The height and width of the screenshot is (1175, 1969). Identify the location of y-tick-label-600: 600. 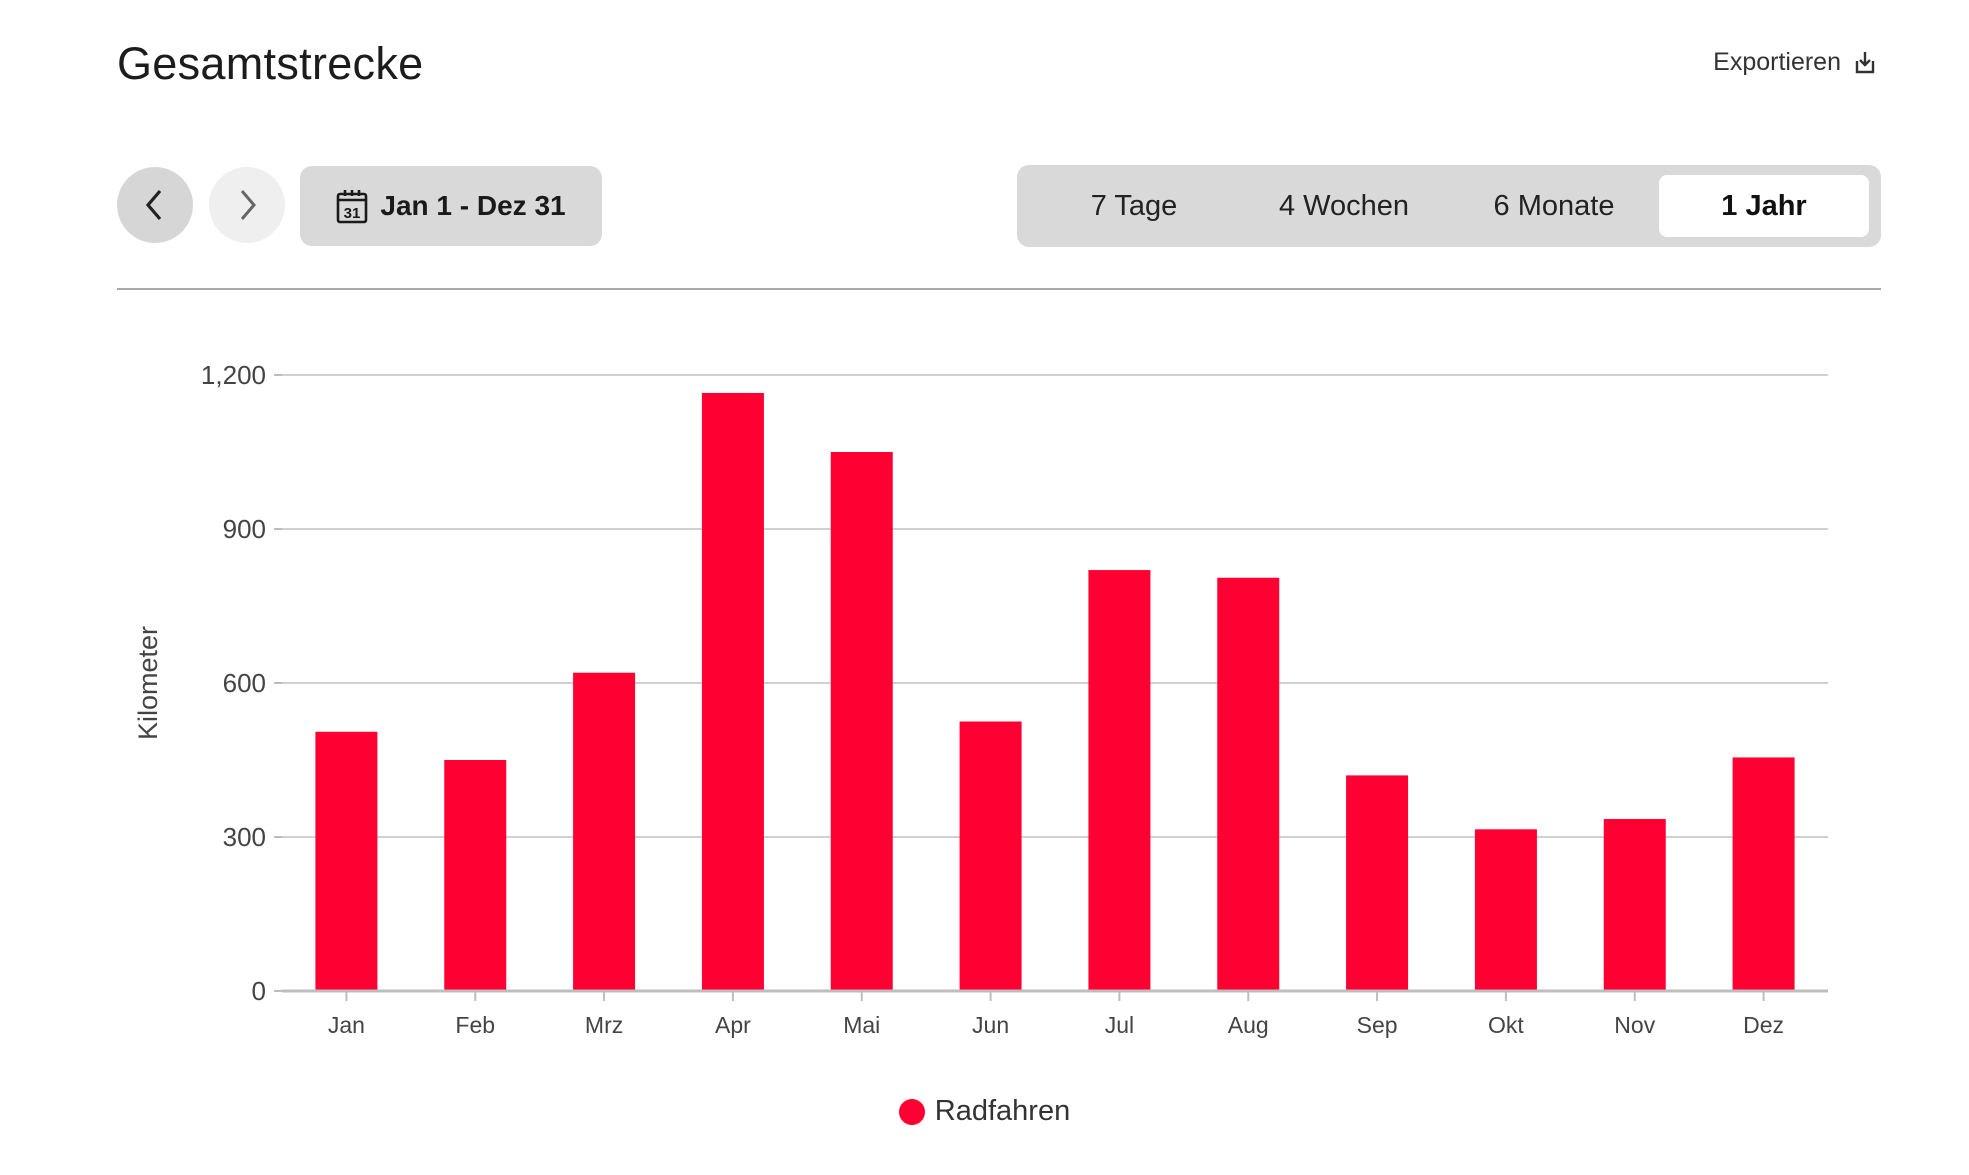
(244, 683).